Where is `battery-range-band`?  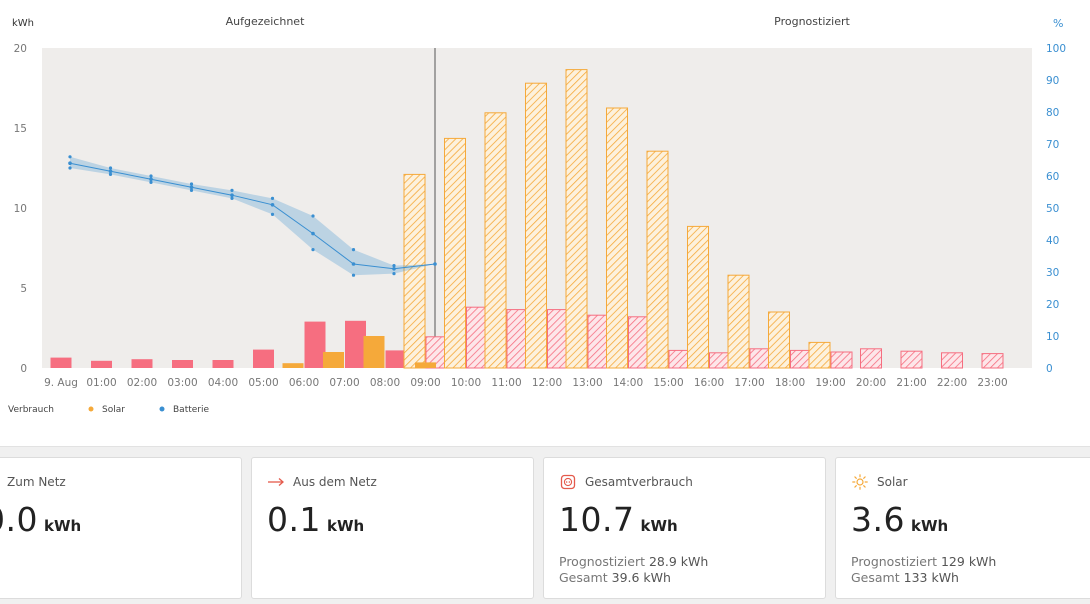 battery-range-band is located at coordinates (252, 216).